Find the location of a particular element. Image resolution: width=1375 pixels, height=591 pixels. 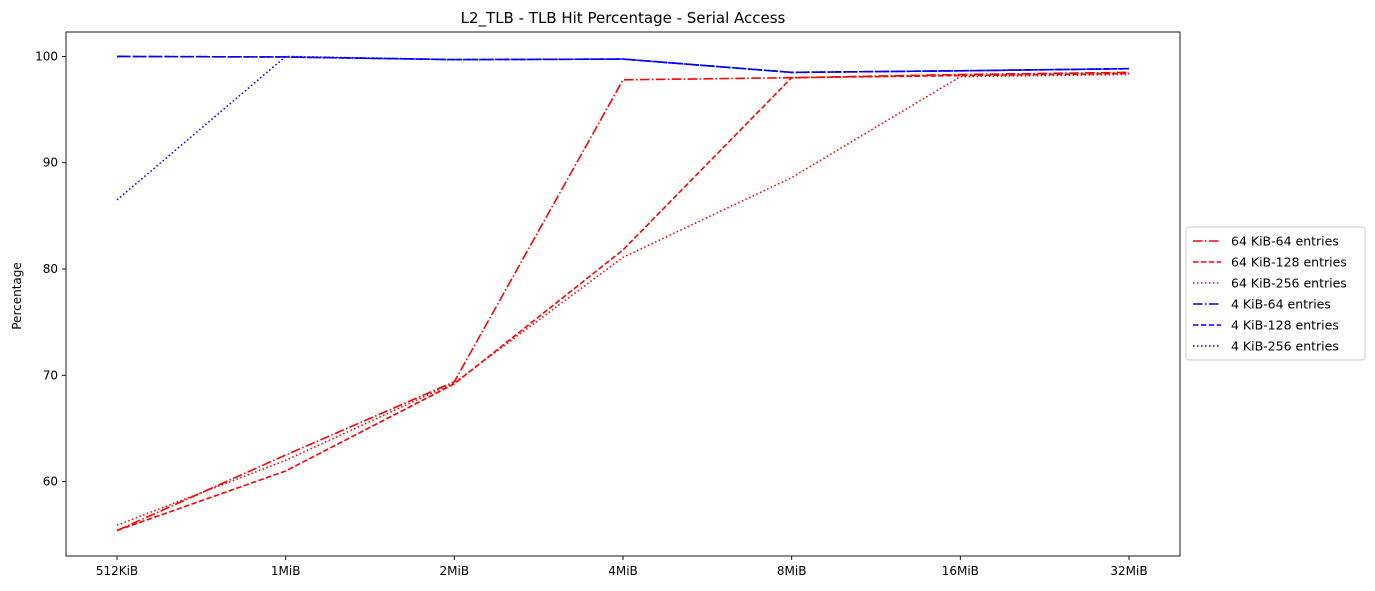

x-tick-label: 8MiB is located at coordinates (792, 571).